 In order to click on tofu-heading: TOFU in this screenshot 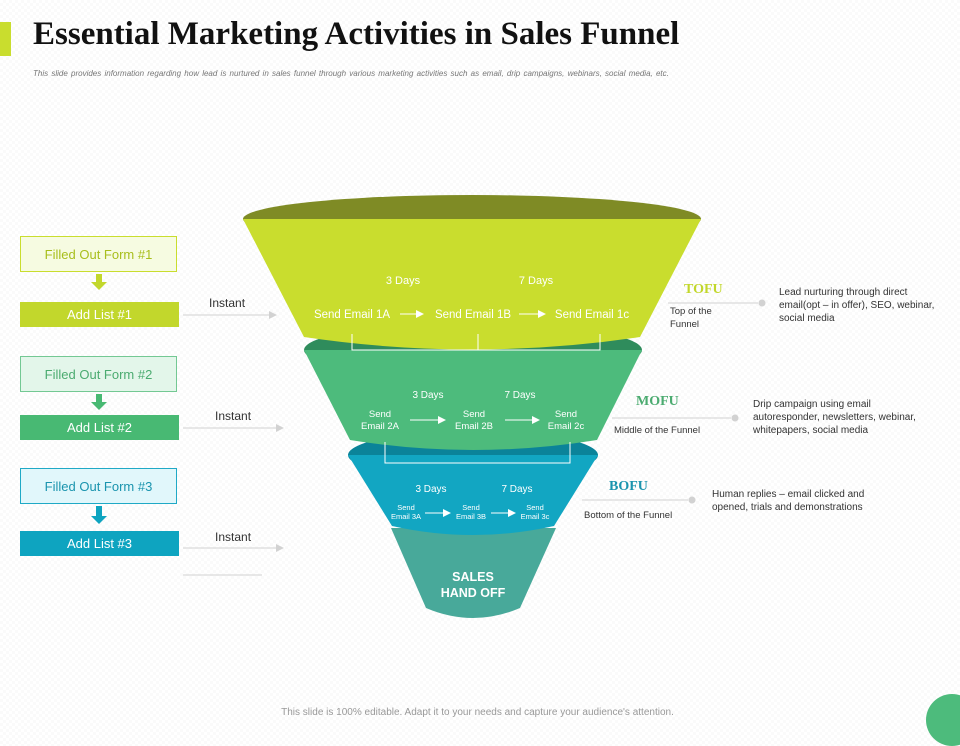, I will do `click(703, 289)`.